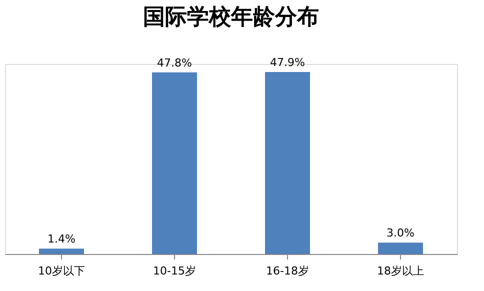  What do you see at coordinates (61, 271) in the screenshot?
I see `x-tick-label: 10岁以下` at bounding box center [61, 271].